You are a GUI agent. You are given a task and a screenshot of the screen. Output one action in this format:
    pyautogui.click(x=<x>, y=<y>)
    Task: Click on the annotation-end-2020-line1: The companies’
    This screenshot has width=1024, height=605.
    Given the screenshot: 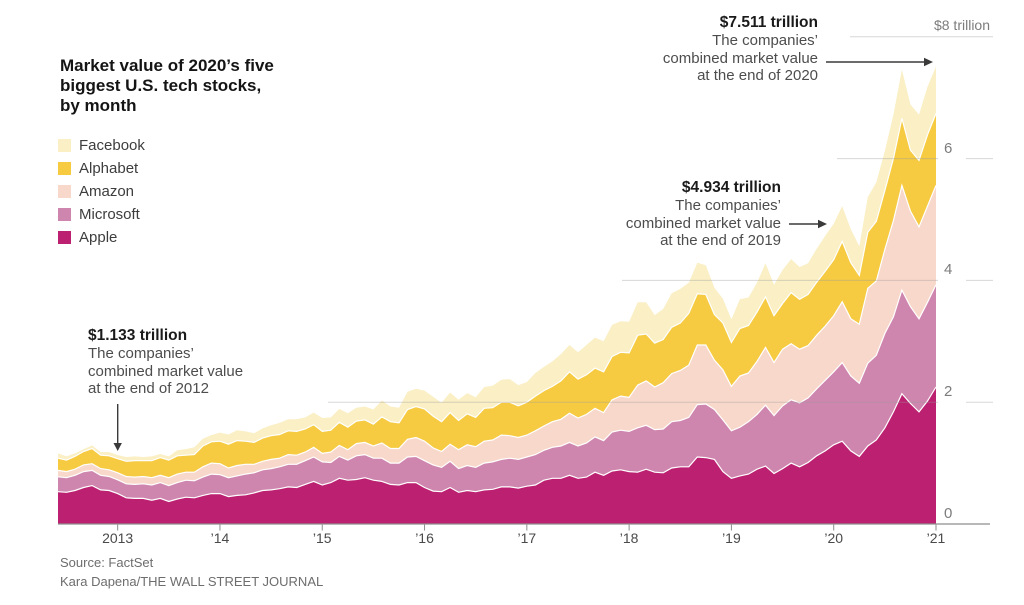 What is the action you would take?
    pyautogui.click(x=765, y=40)
    